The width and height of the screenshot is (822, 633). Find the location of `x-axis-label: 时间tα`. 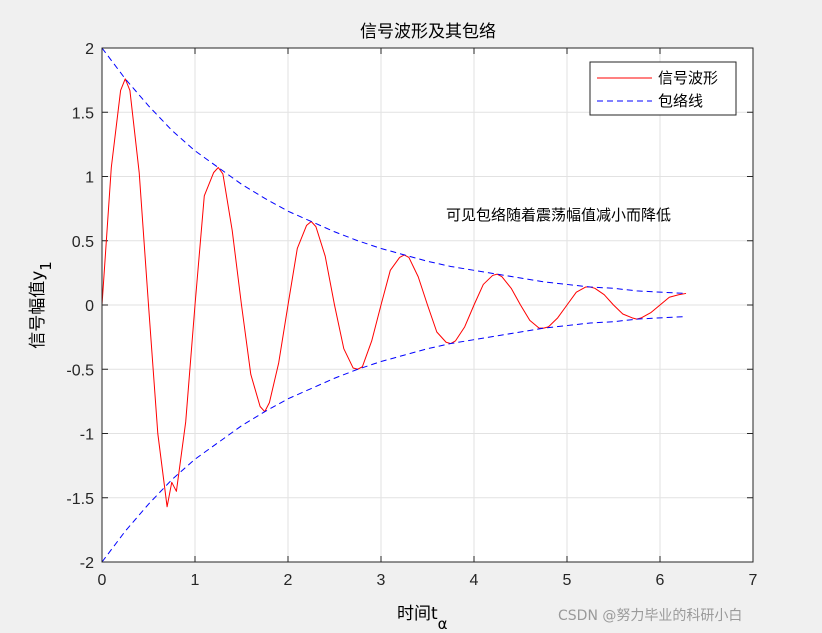

x-axis-label: 时间tα is located at coordinates (422, 618).